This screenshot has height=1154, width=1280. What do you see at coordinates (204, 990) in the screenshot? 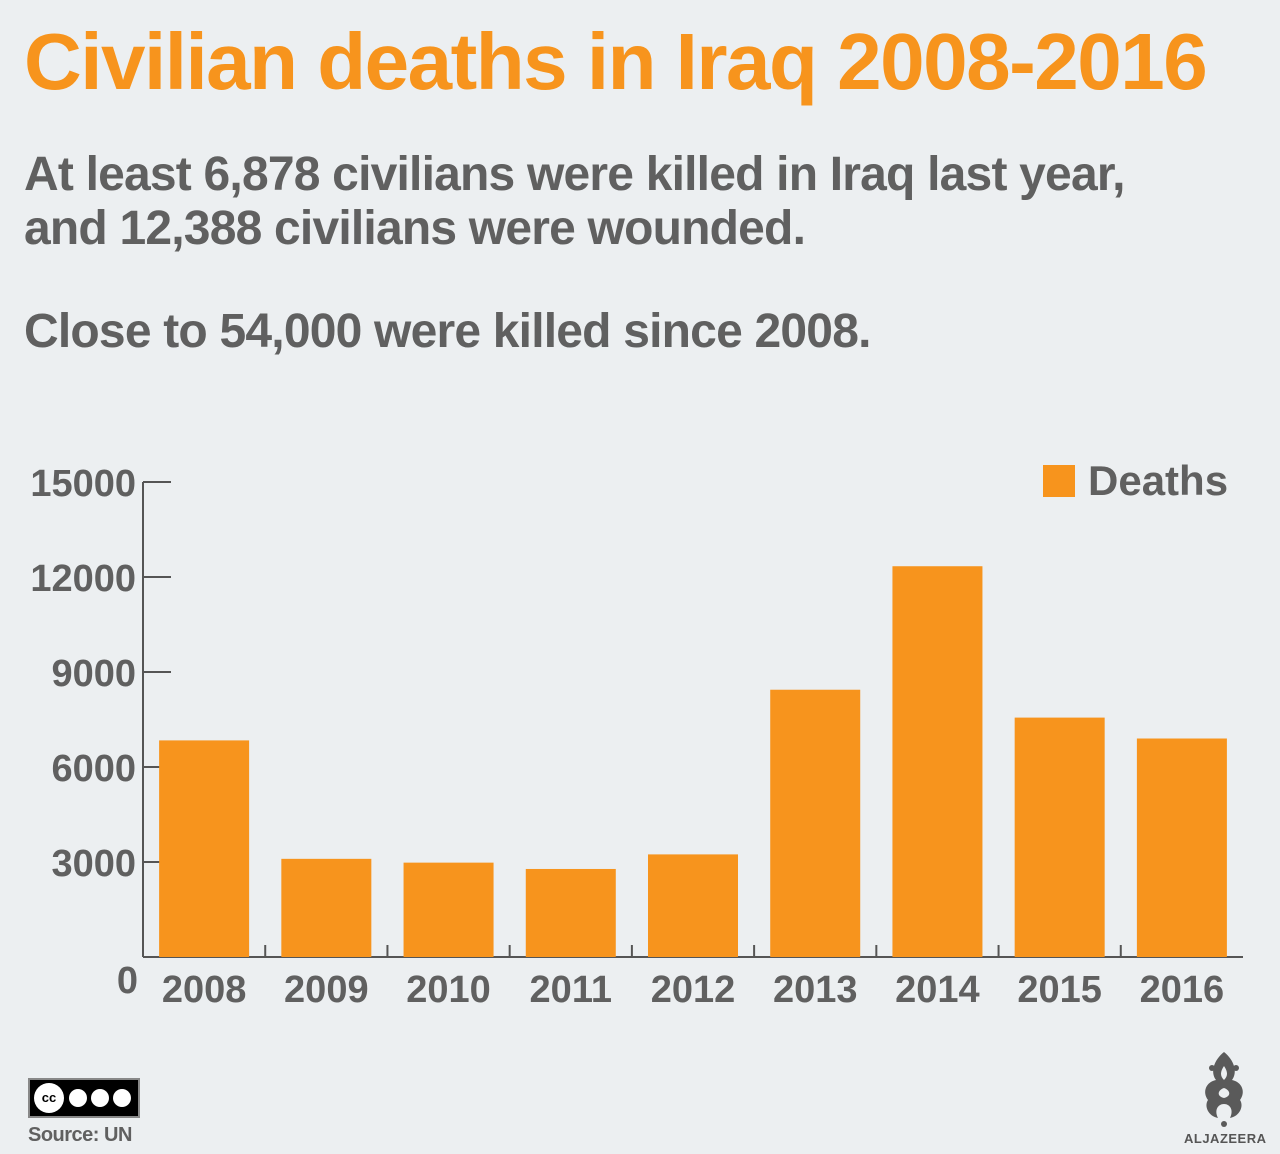
I see `x-tick-label: 2008` at bounding box center [204, 990].